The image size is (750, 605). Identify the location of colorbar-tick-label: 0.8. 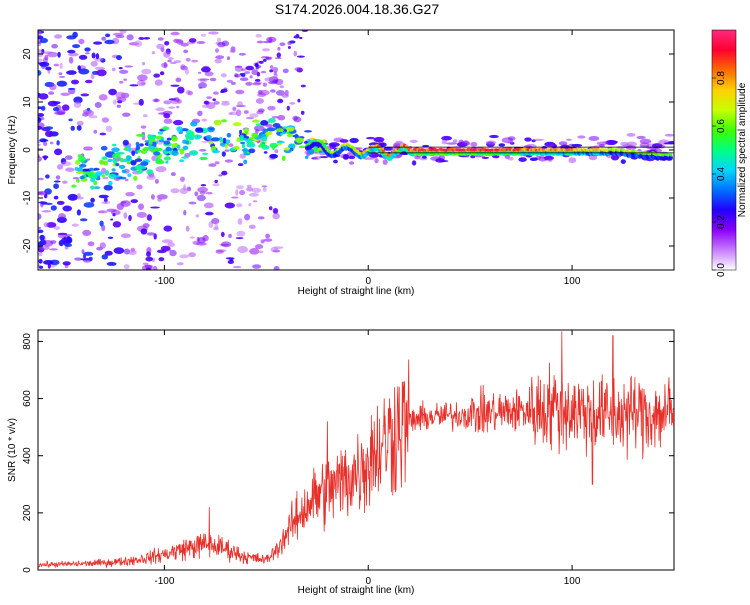
(721, 78).